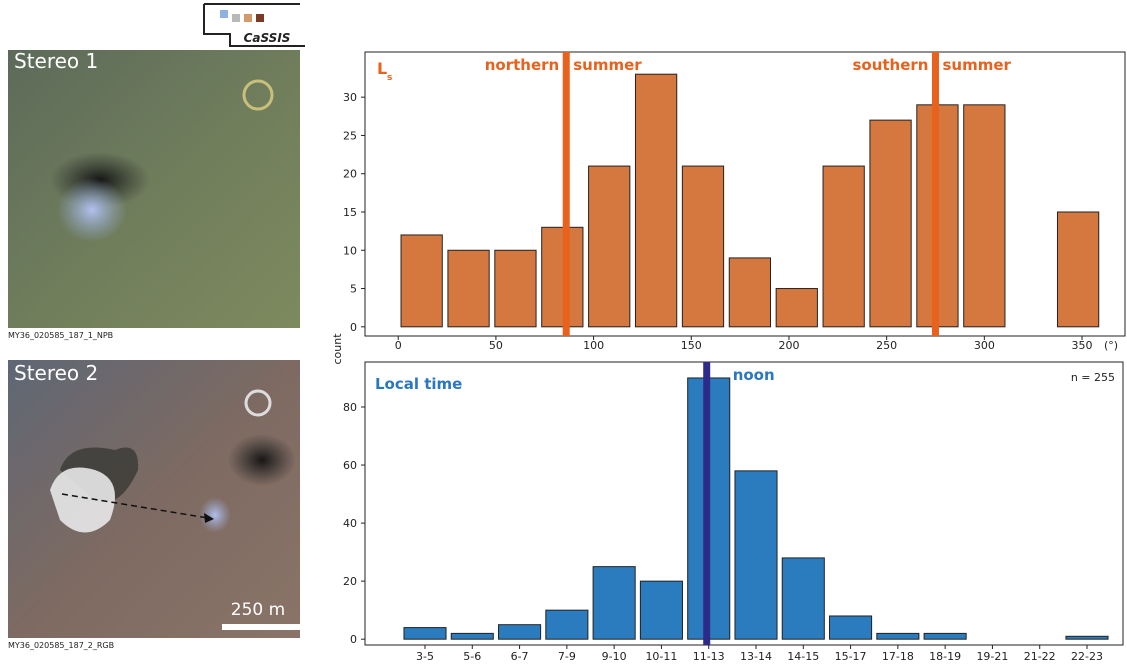  I want to click on x-tick-label: 7-9, so click(567, 656).